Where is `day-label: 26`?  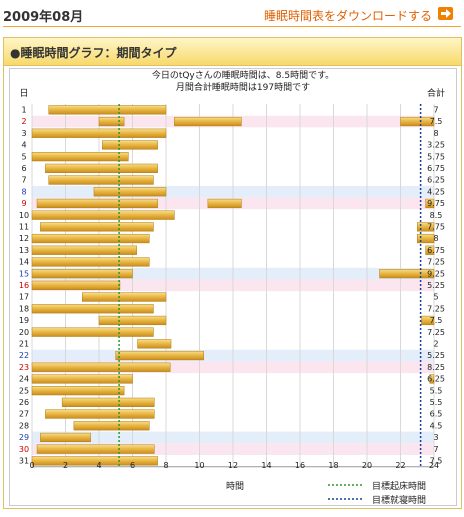 day-label: 26 is located at coordinates (24, 402).